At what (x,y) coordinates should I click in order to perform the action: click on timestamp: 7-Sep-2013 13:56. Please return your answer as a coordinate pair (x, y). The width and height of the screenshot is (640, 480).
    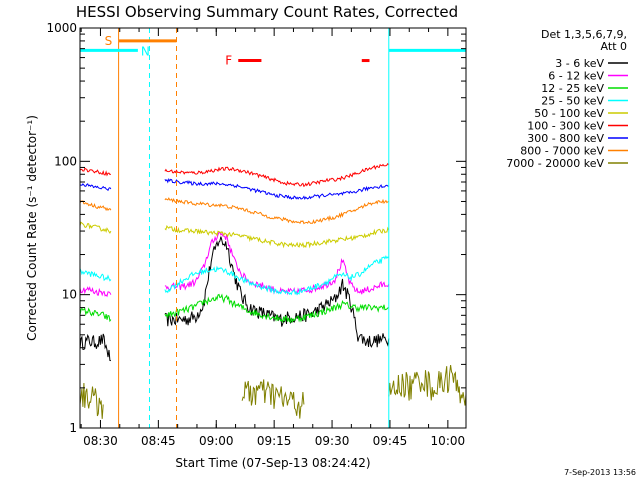
    Looking at the image, I should click on (600, 472).